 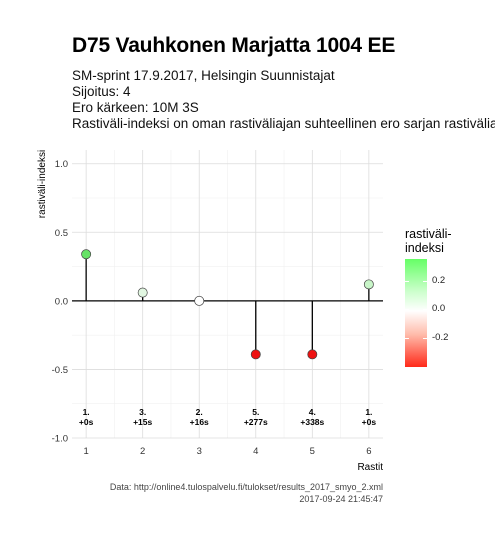 What do you see at coordinates (199, 412) in the screenshot?
I see `rank-label: 2.` at bounding box center [199, 412].